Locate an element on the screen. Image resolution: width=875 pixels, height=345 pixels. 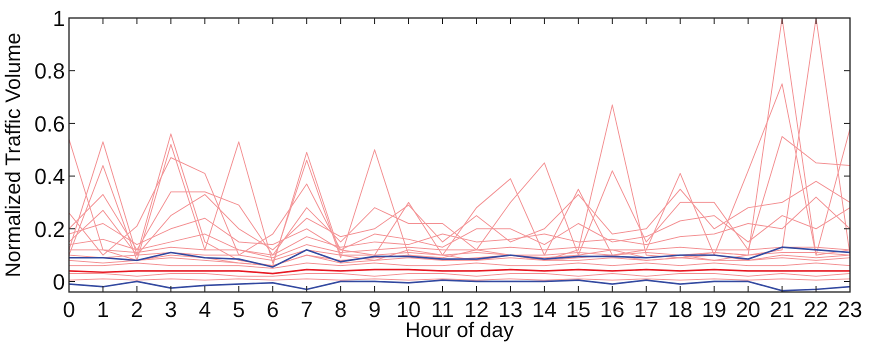
x-tick-label: 8 is located at coordinates (340, 309).